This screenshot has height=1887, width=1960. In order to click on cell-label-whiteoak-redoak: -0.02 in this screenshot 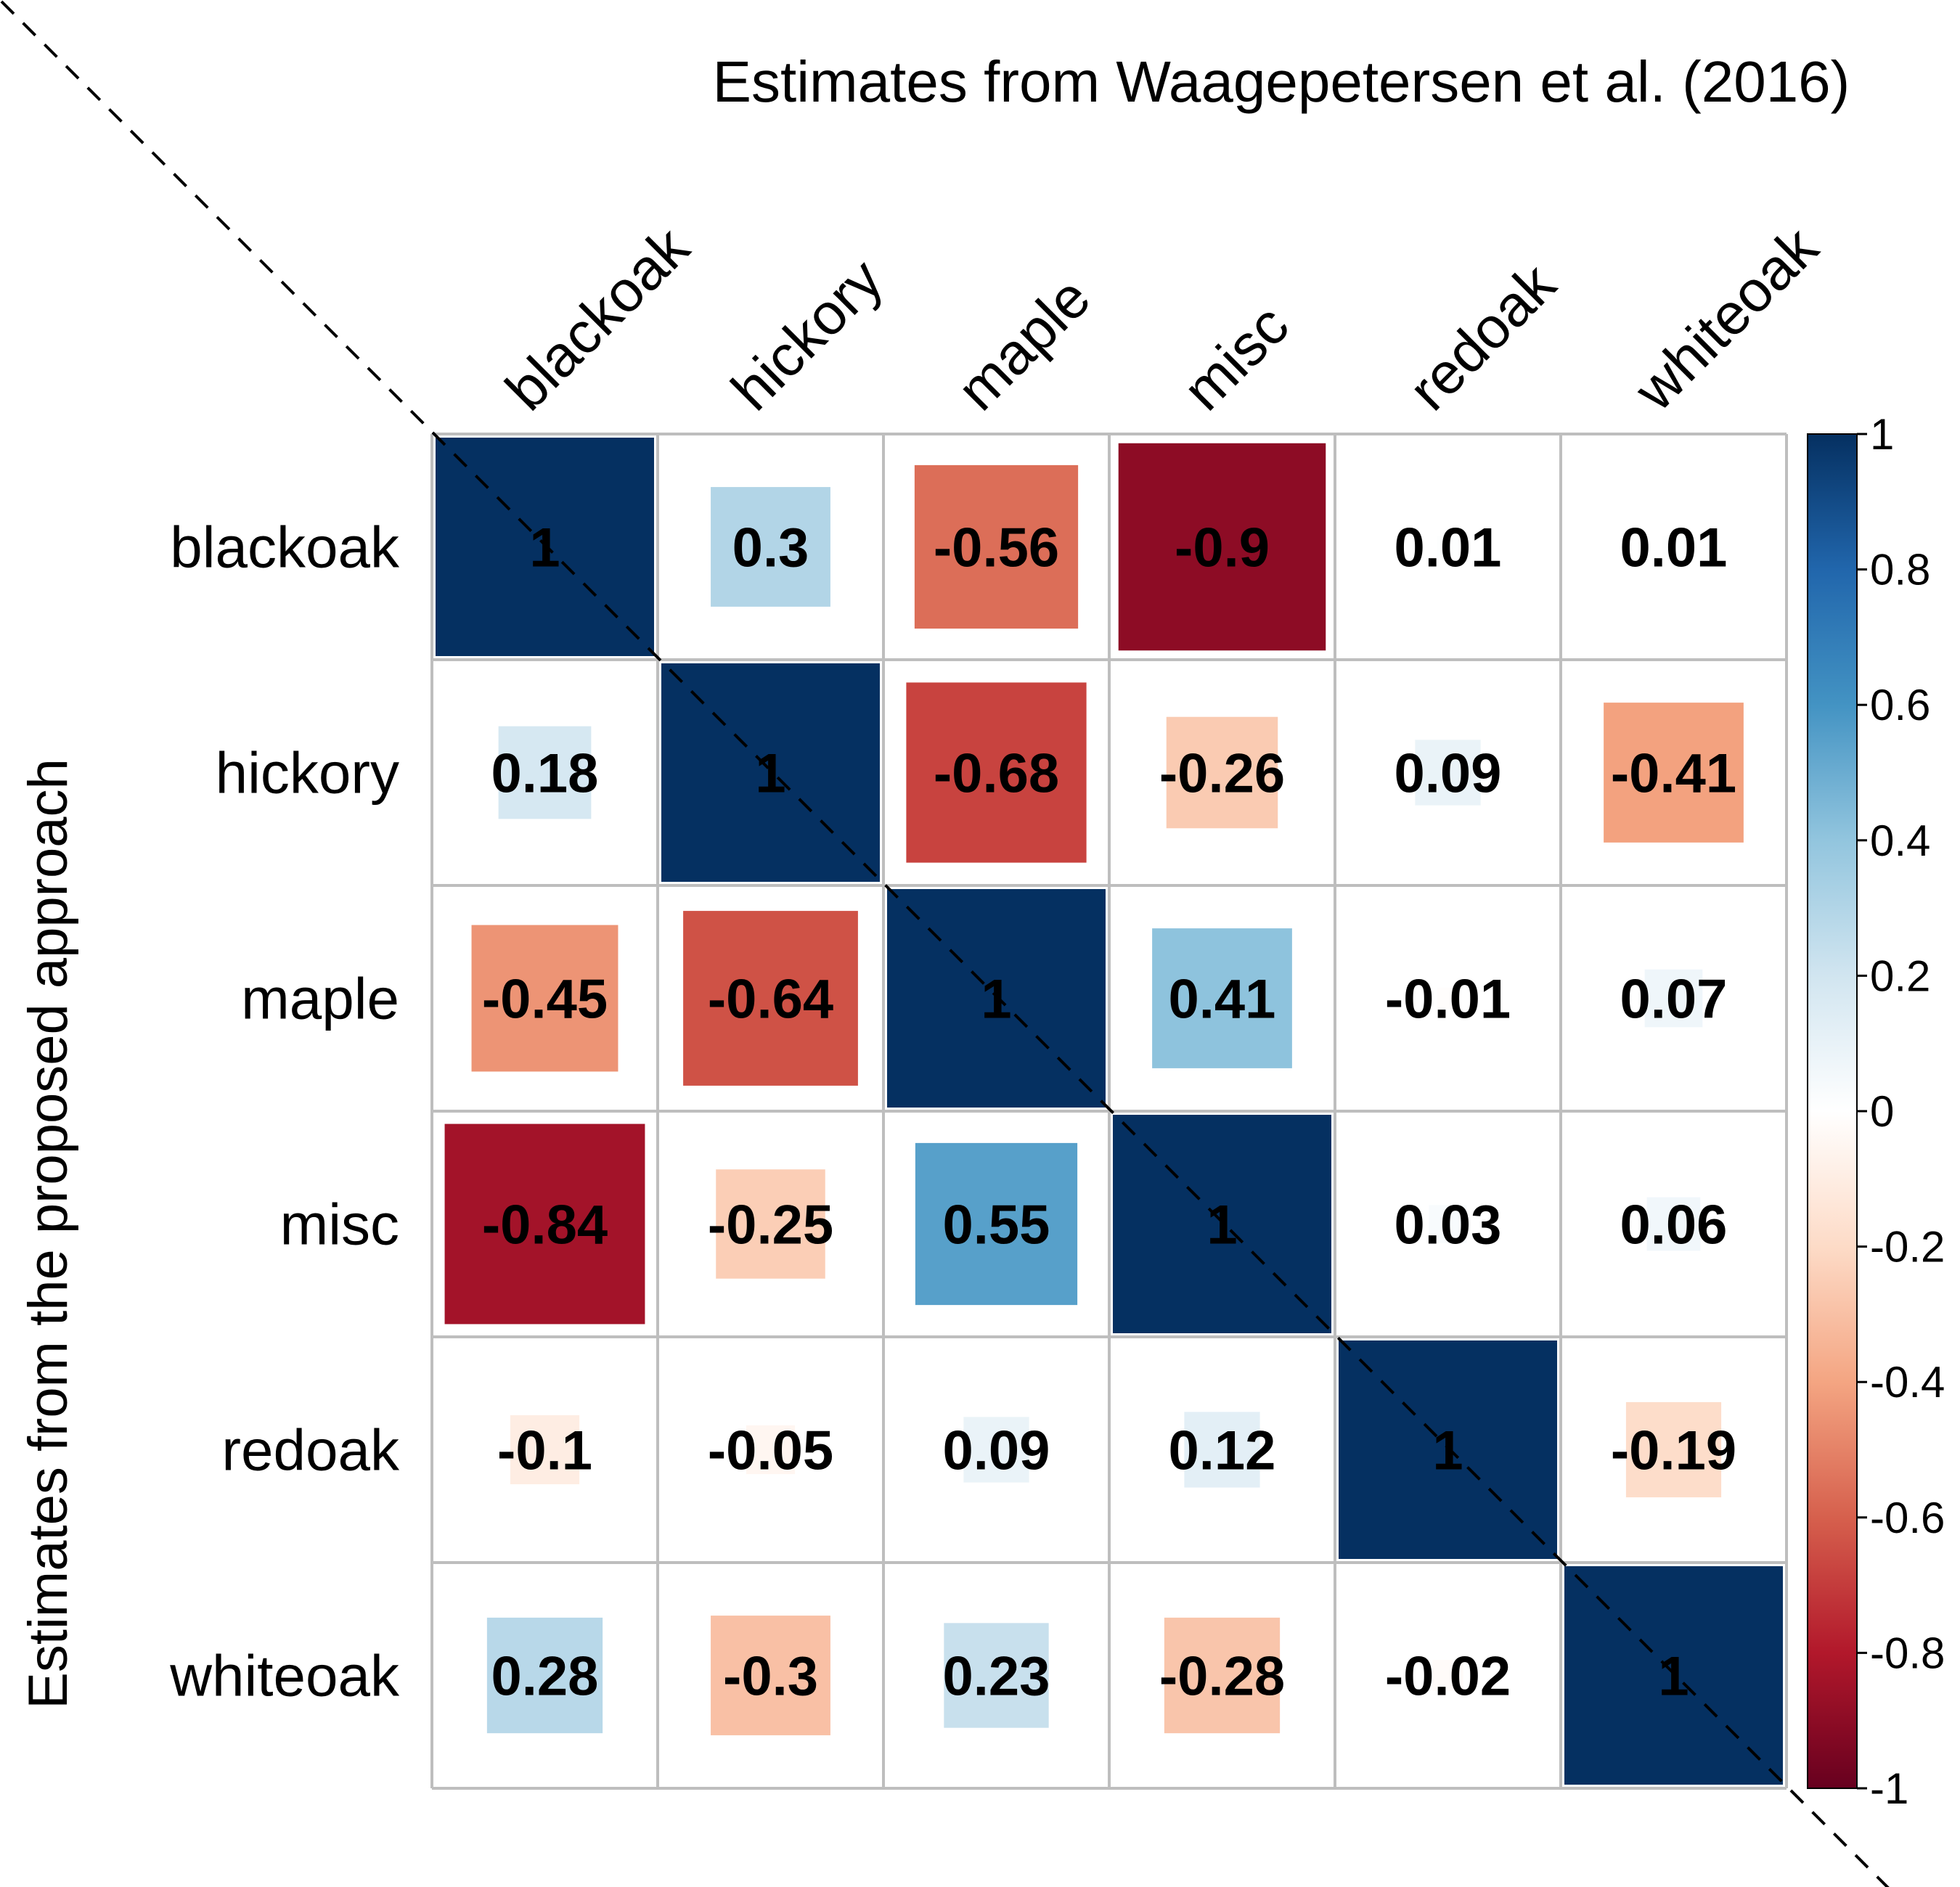, I will do `click(1448, 1677)`.